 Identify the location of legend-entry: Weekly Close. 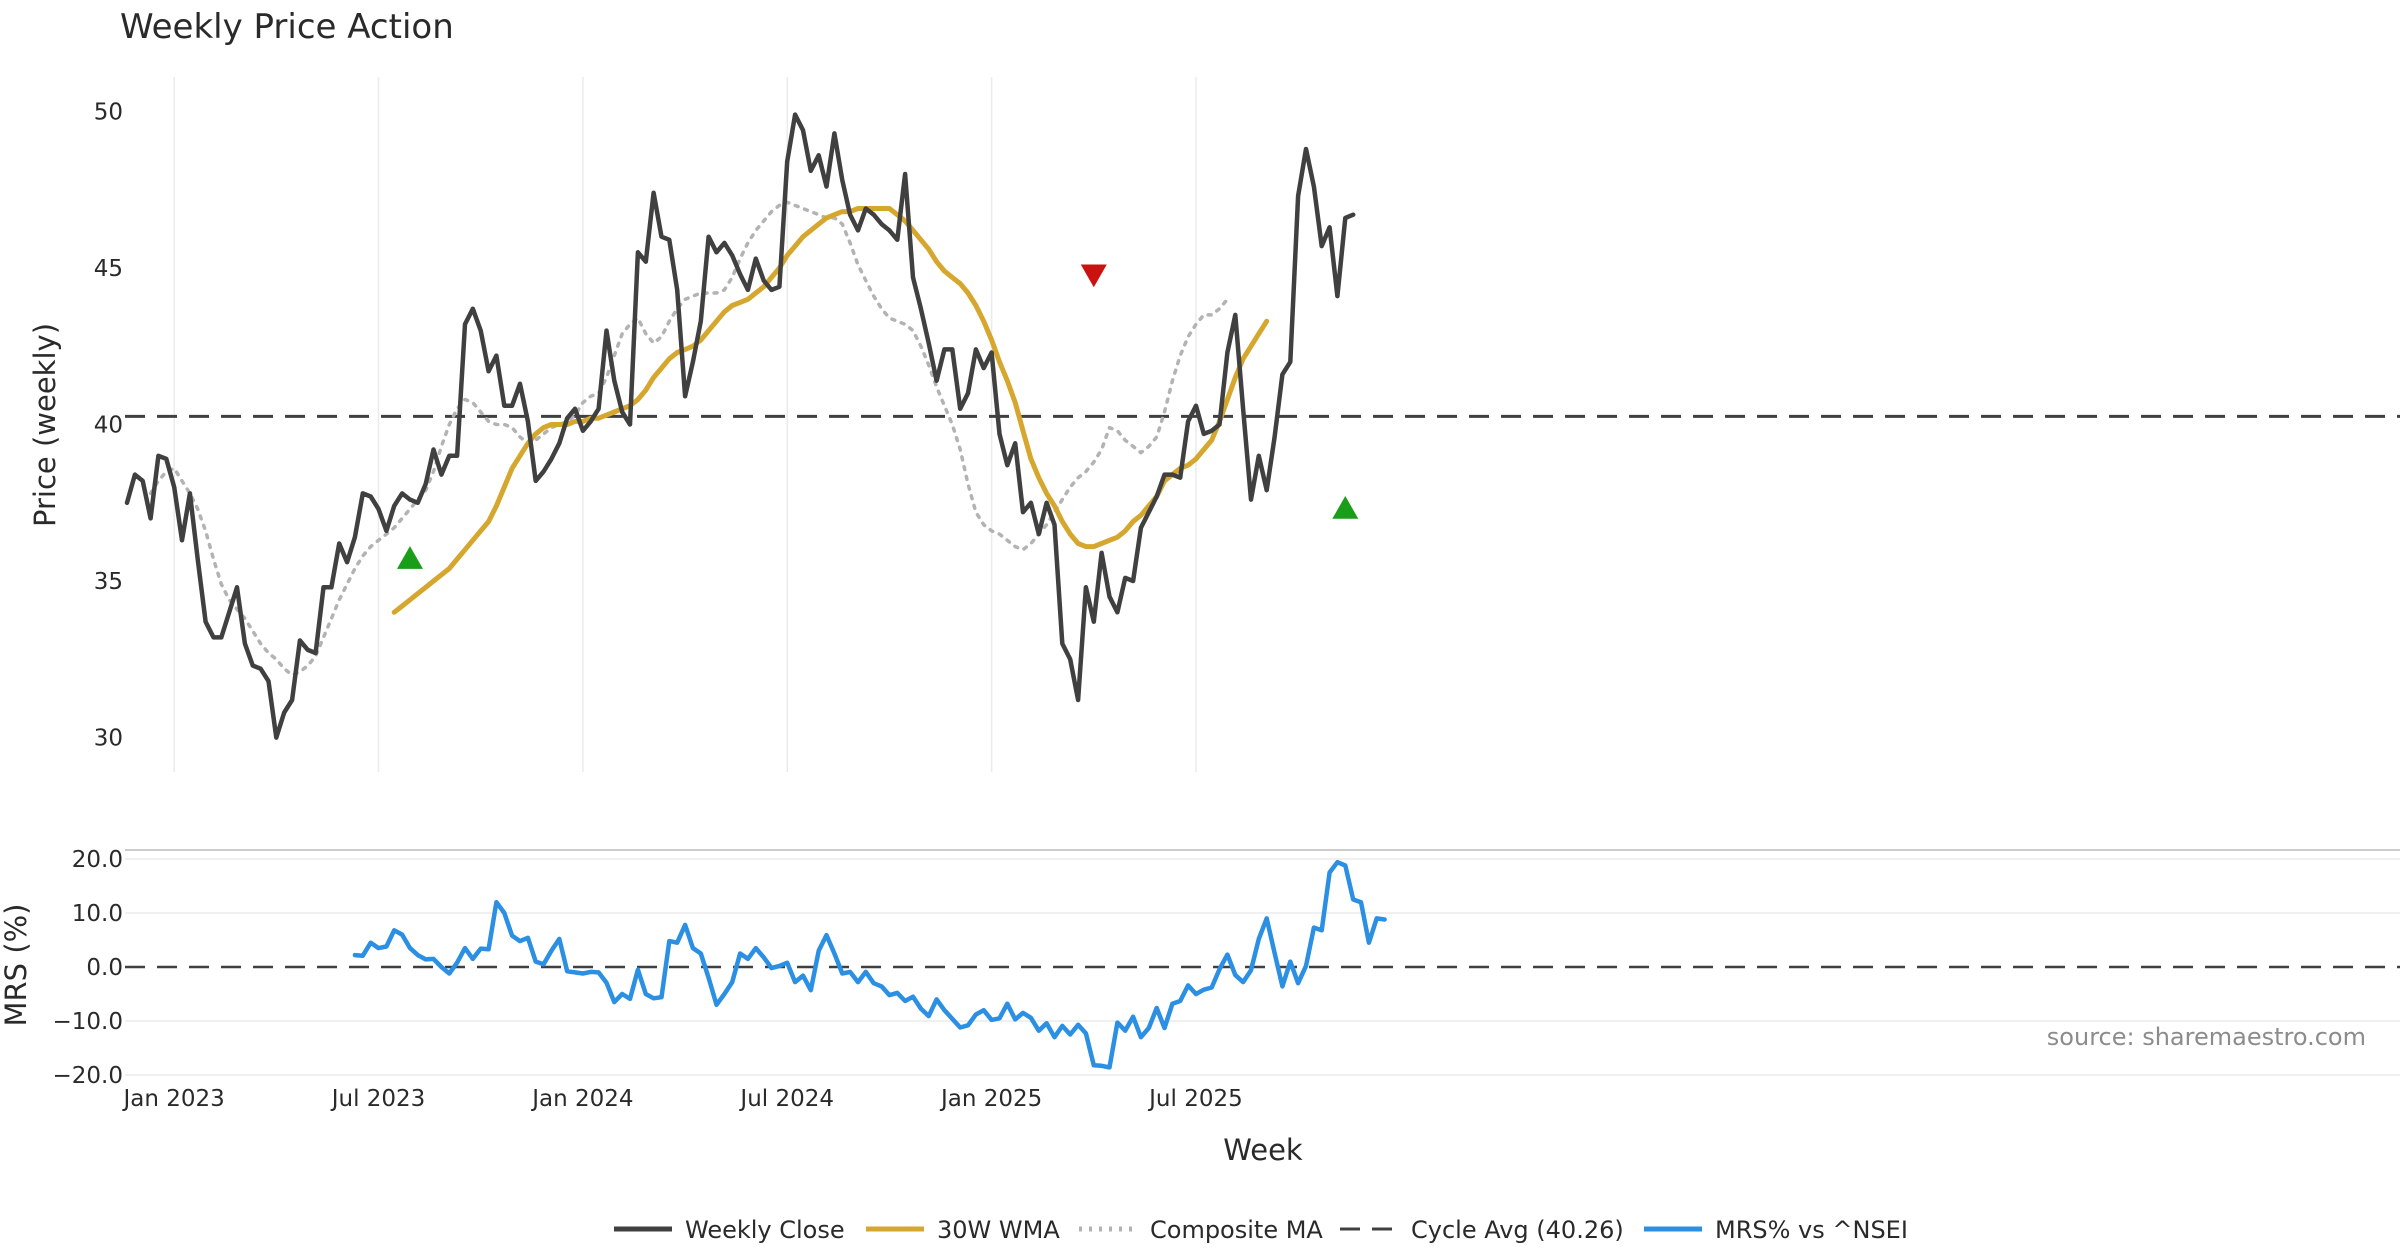
(729, 1230).